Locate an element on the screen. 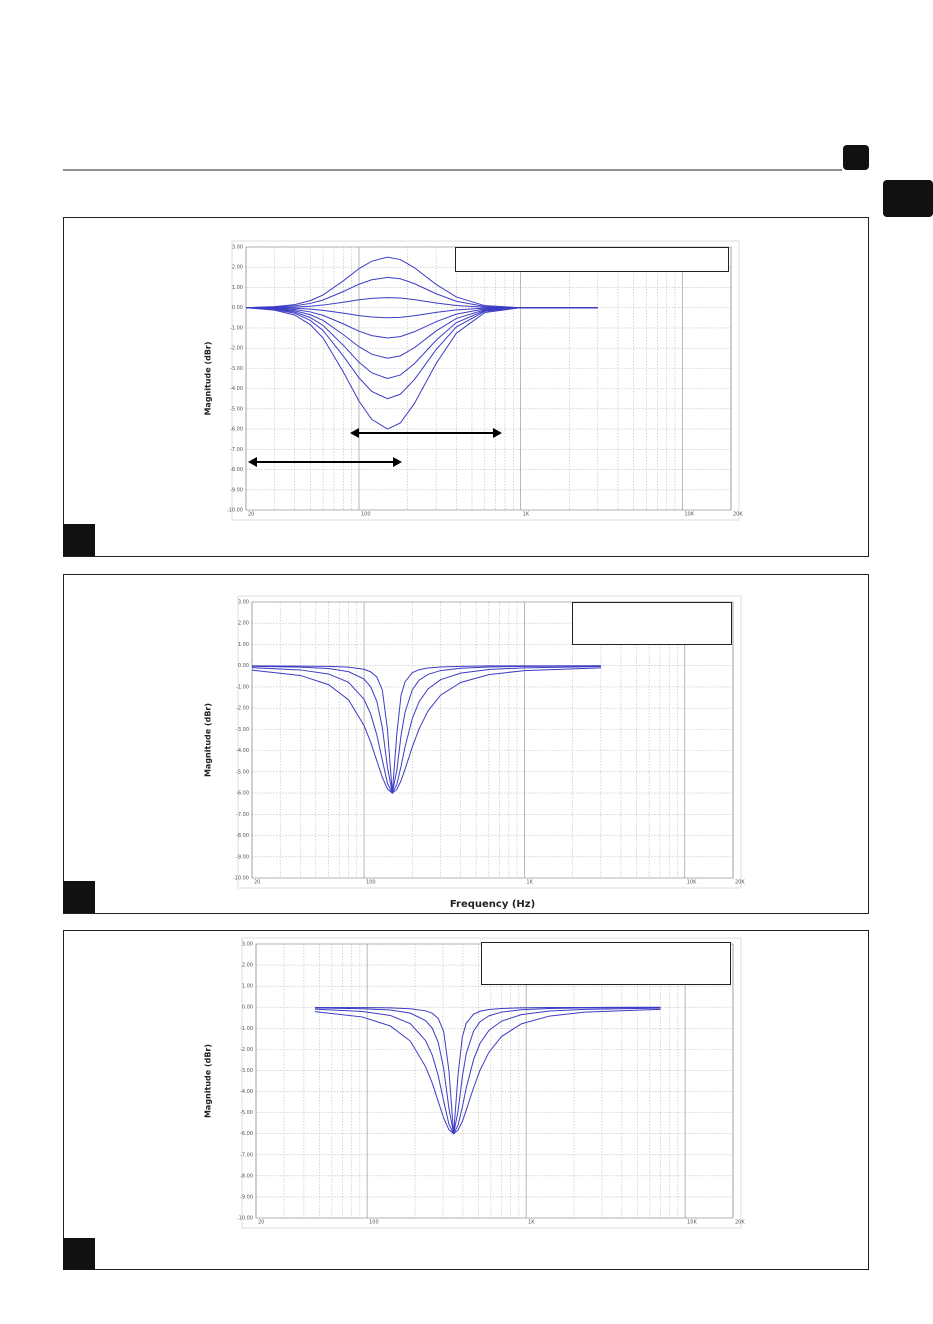 The height and width of the screenshot is (1324, 933). plot-frame is located at coordinates (492, 740).